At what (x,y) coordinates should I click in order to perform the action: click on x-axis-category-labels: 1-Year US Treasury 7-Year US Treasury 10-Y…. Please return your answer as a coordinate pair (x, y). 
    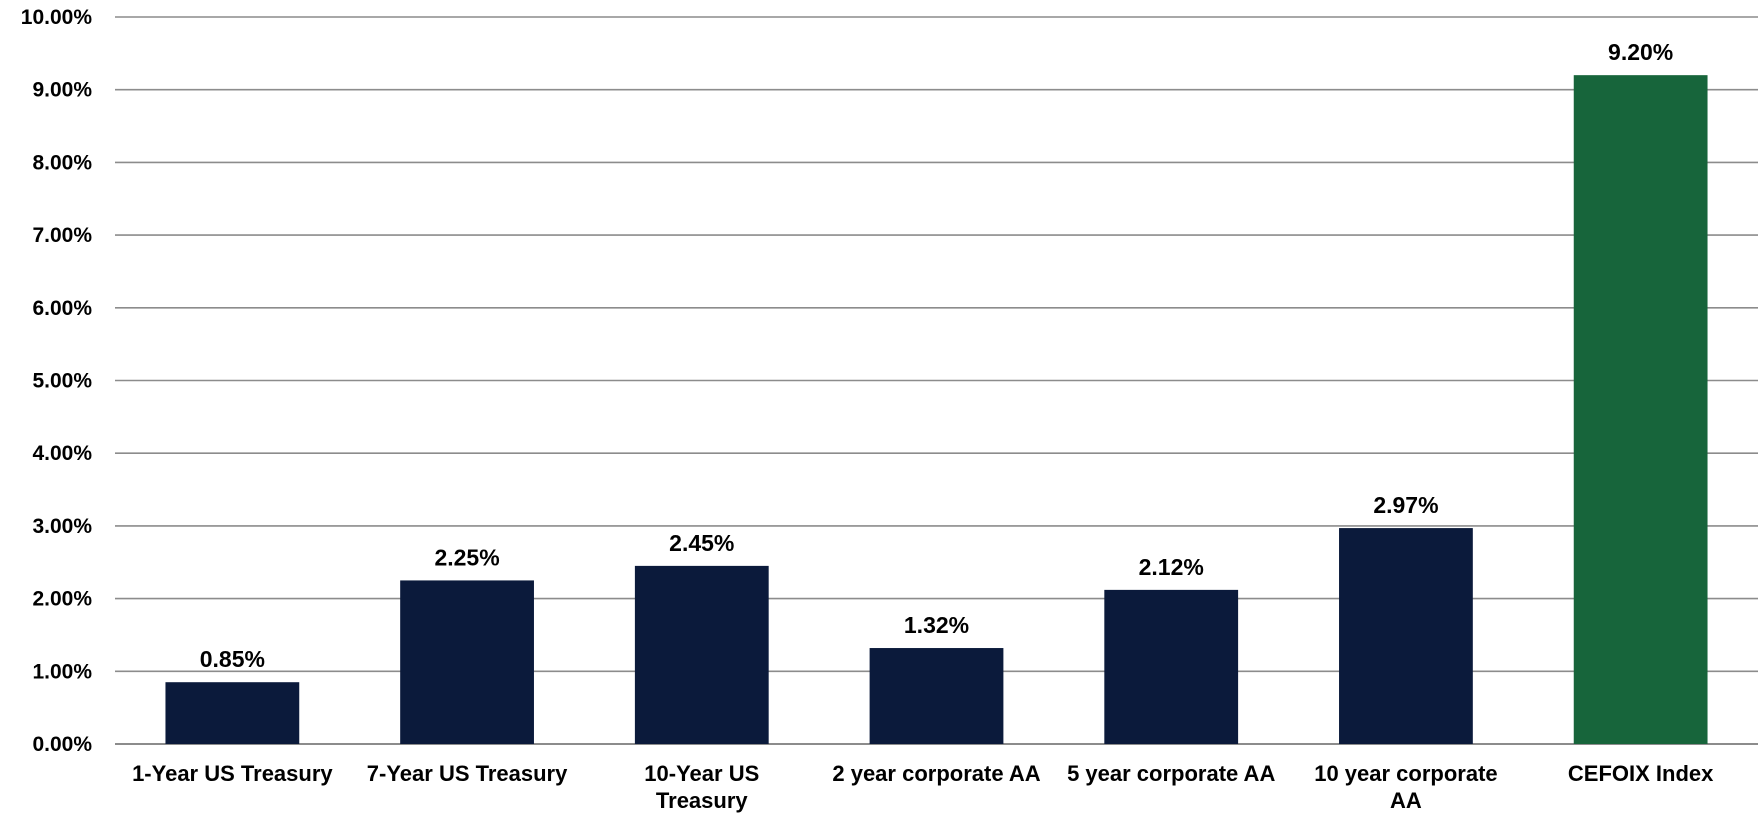
    Looking at the image, I should click on (923, 787).